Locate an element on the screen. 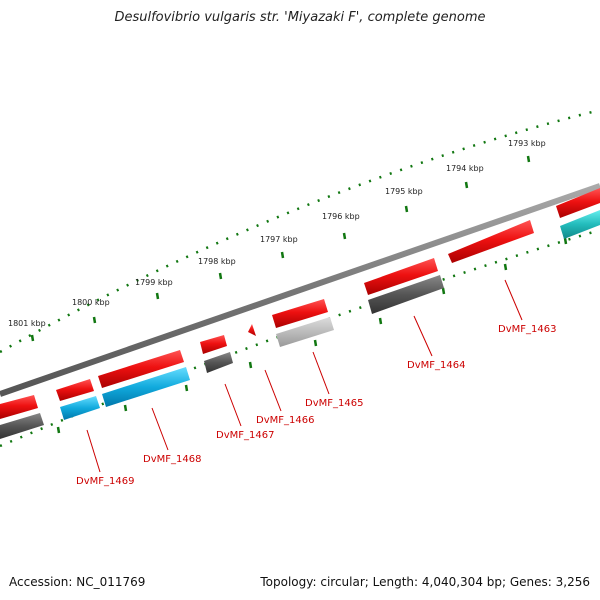  scale-label: 1801 kbp is located at coordinates (27, 323).